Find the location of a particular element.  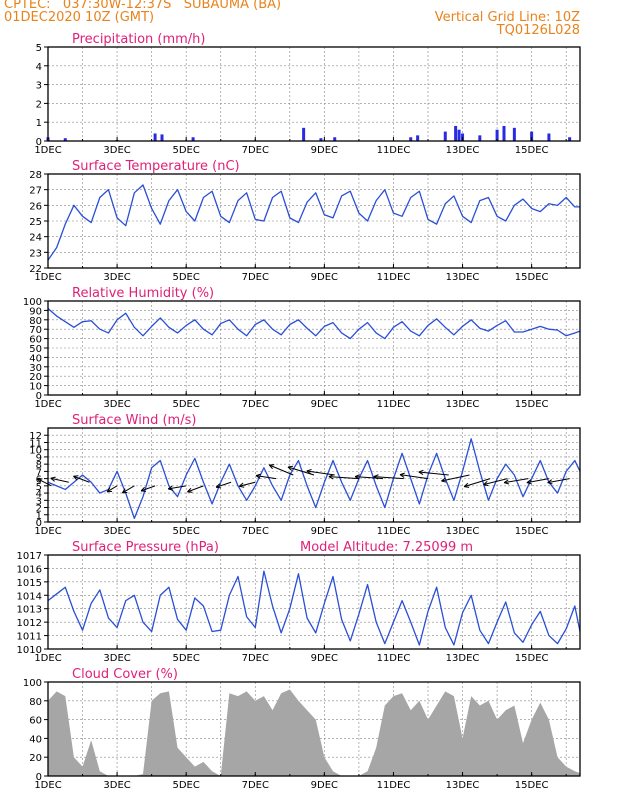

precipitation-title: Precipitation (mm/h) is located at coordinates (138, 39).